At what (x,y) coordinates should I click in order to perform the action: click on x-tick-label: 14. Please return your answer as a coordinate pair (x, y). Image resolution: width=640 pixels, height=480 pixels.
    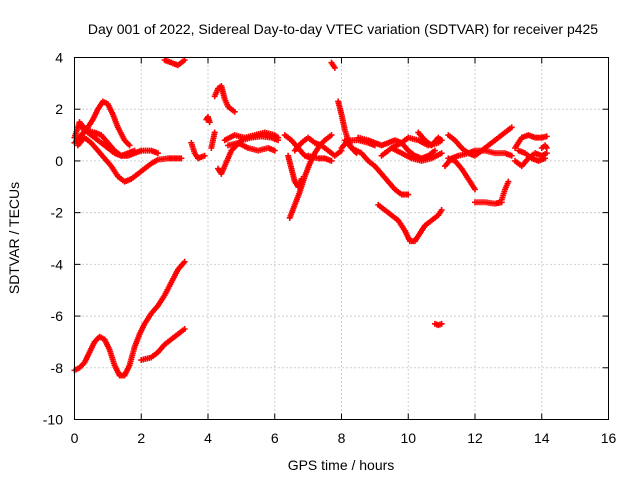
    Looking at the image, I should click on (542, 438).